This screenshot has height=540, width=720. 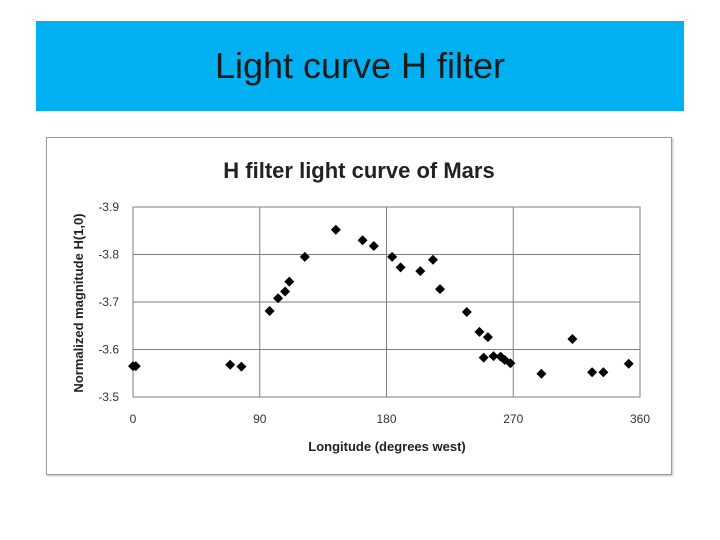 What do you see at coordinates (108, 255) in the screenshot?
I see `y-tick-label: -3.8` at bounding box center [108, 255].